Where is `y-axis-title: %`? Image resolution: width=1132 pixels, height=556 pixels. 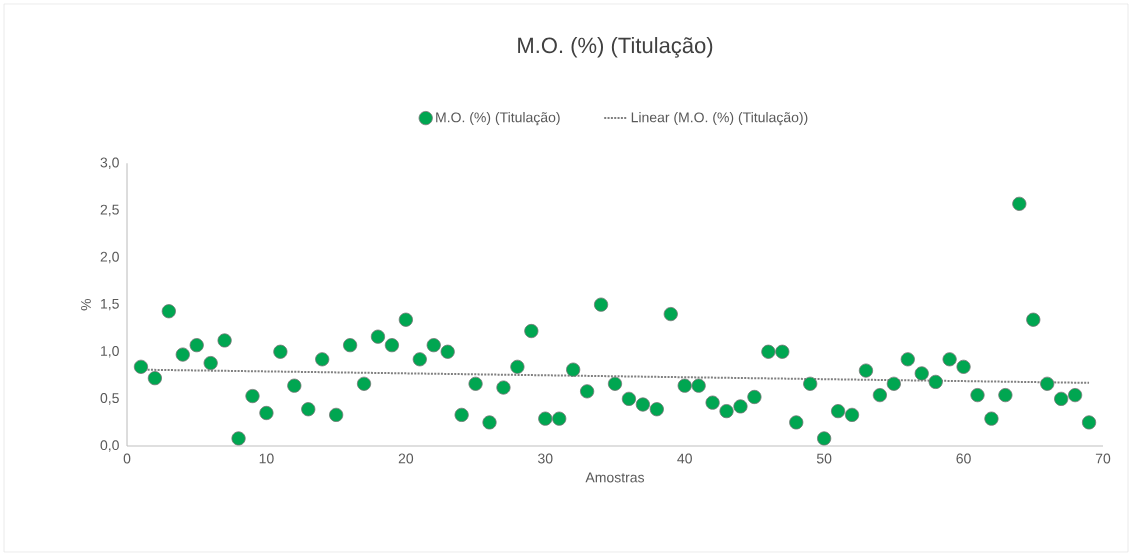 y-axis-title: % is located at coordinates (86, 304).